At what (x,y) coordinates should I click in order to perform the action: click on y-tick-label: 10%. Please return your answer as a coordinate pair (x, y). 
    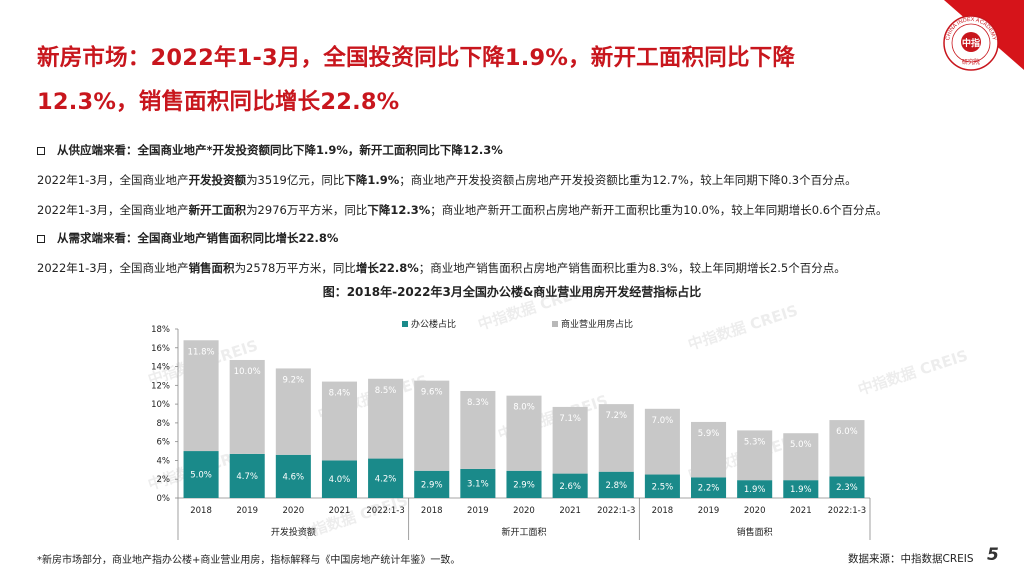
    Looking at the image, I should click on (160, 405).